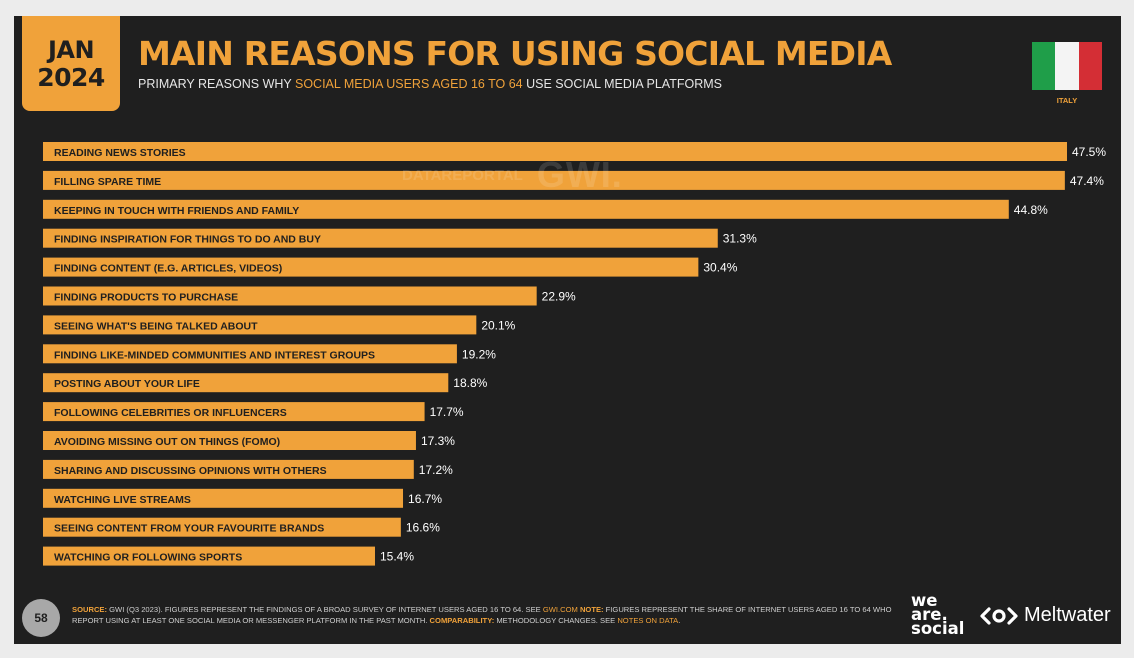 This screenshot has height=658, width=1134. I want to click on date-badge: JAN 2024, so click(71, 63).